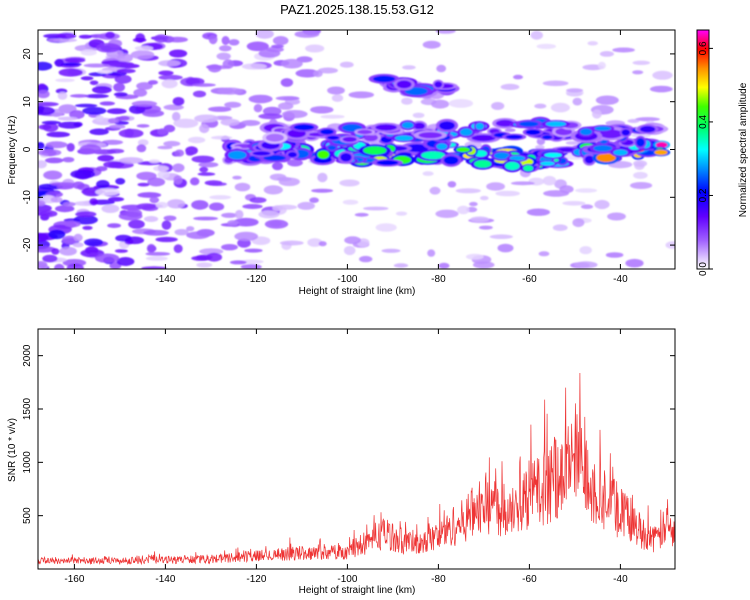 The width and height of the screenshot is (750, 600). I want to click on y-tick-label: -20, so click(27, 244).